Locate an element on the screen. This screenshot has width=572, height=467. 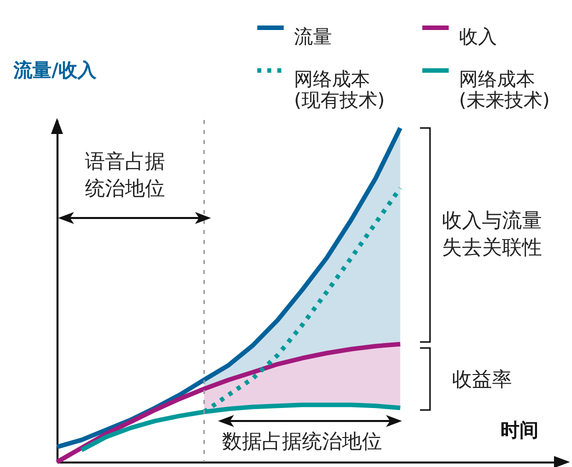
legend-label: 网络成本 (未来技术) is located at coordinates (504, 90).